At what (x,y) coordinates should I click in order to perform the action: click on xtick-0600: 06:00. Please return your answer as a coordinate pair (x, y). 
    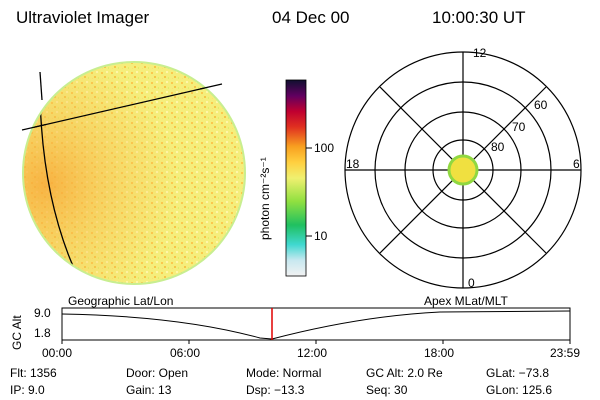
    Looking at the image, I should click on (185, 353).